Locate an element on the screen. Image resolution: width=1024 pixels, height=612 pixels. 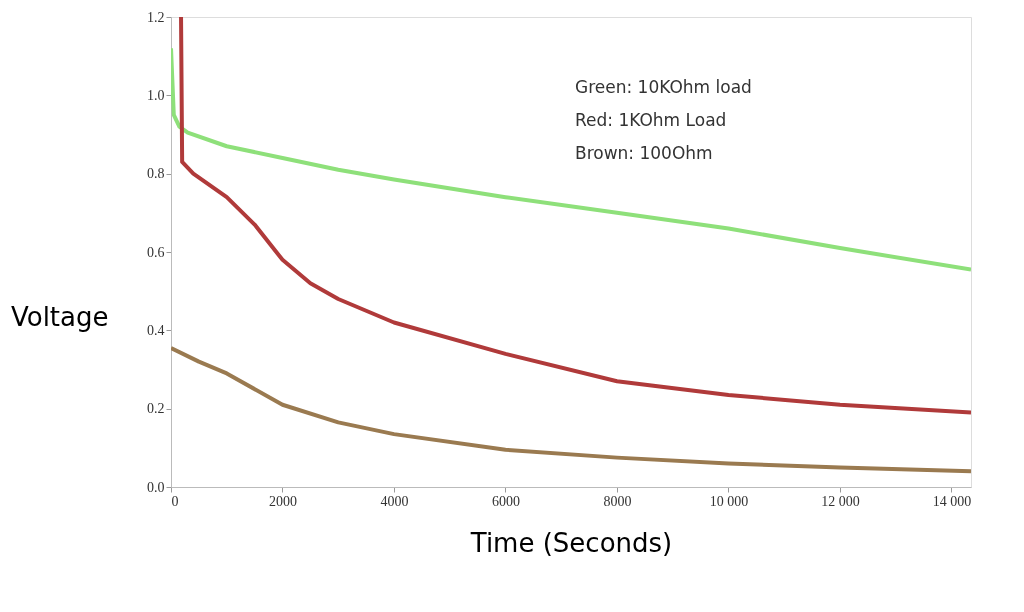
annotation: Green: 10KOhm load is located at coordinates (663, 87).